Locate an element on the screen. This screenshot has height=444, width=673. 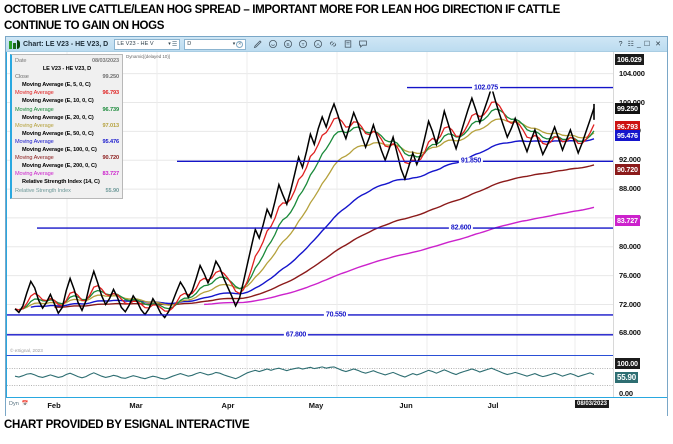
date-axis-tick: Mar is located at coordinates (136, 405).